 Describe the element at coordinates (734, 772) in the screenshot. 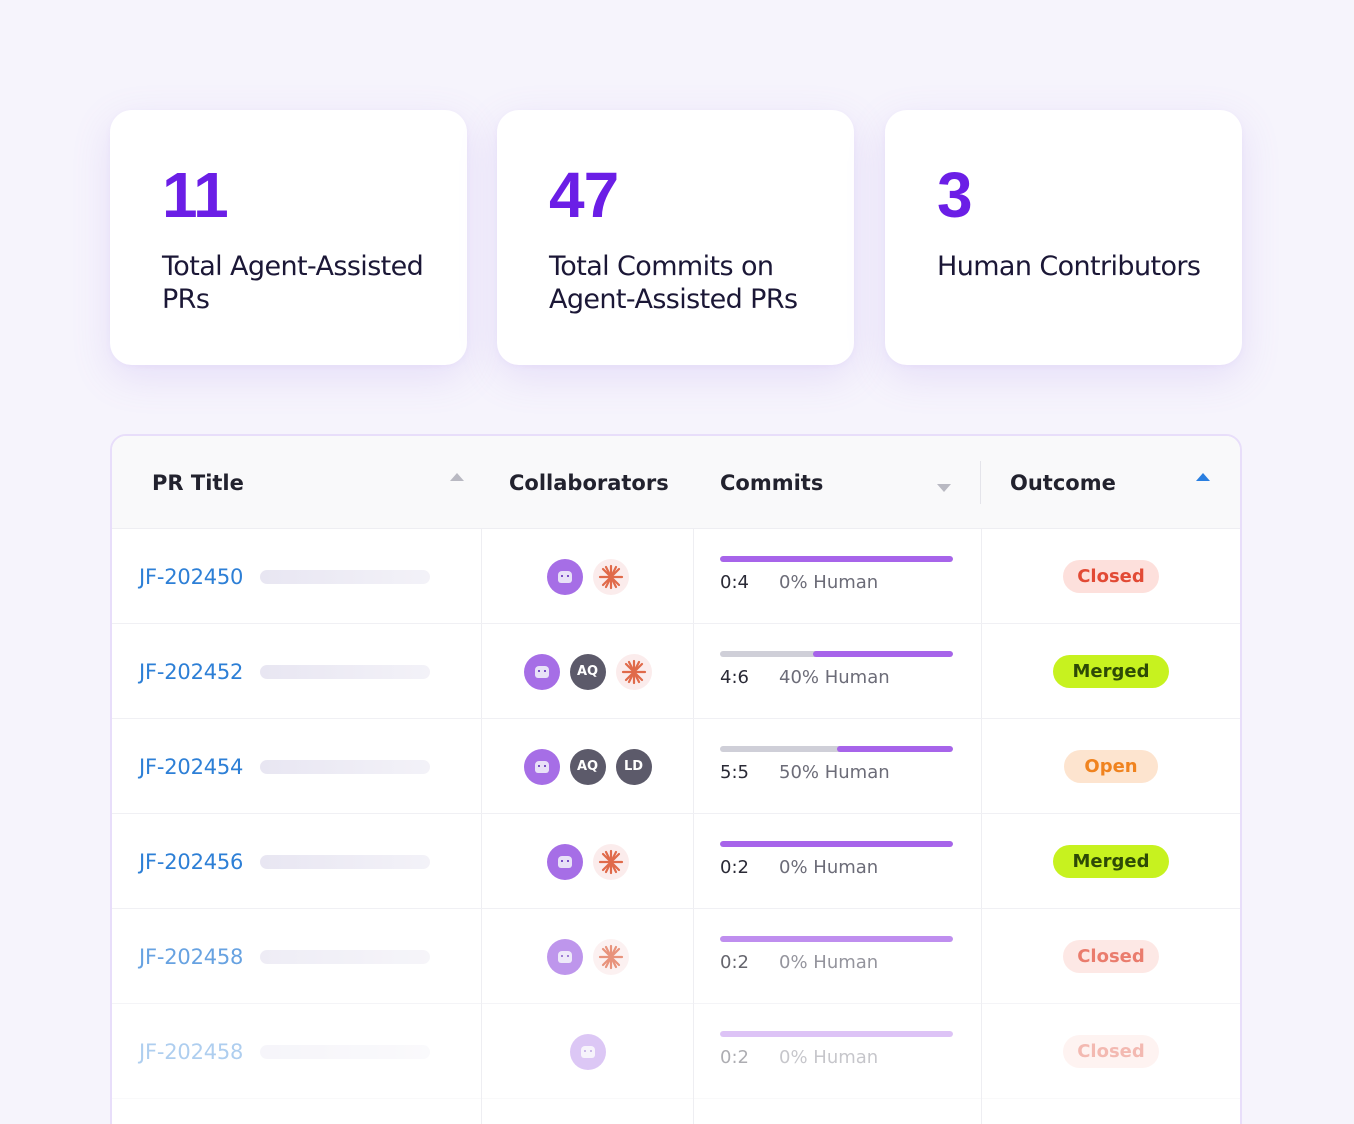

I see `commit-ratio: 5:5` at that location.